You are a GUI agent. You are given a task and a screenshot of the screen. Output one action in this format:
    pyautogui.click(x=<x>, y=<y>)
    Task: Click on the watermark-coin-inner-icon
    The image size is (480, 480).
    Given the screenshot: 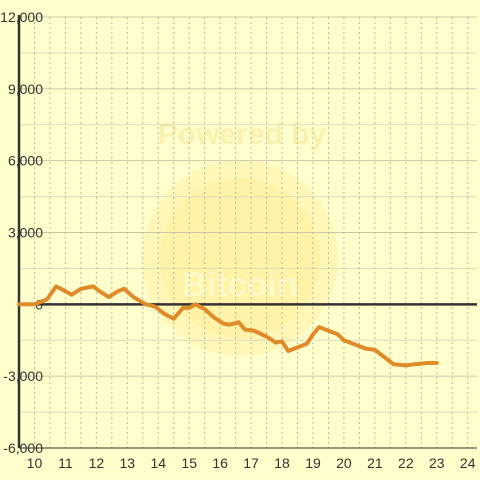 What is the action you would take?
    pyautogui.click(x=240, y=258)
    